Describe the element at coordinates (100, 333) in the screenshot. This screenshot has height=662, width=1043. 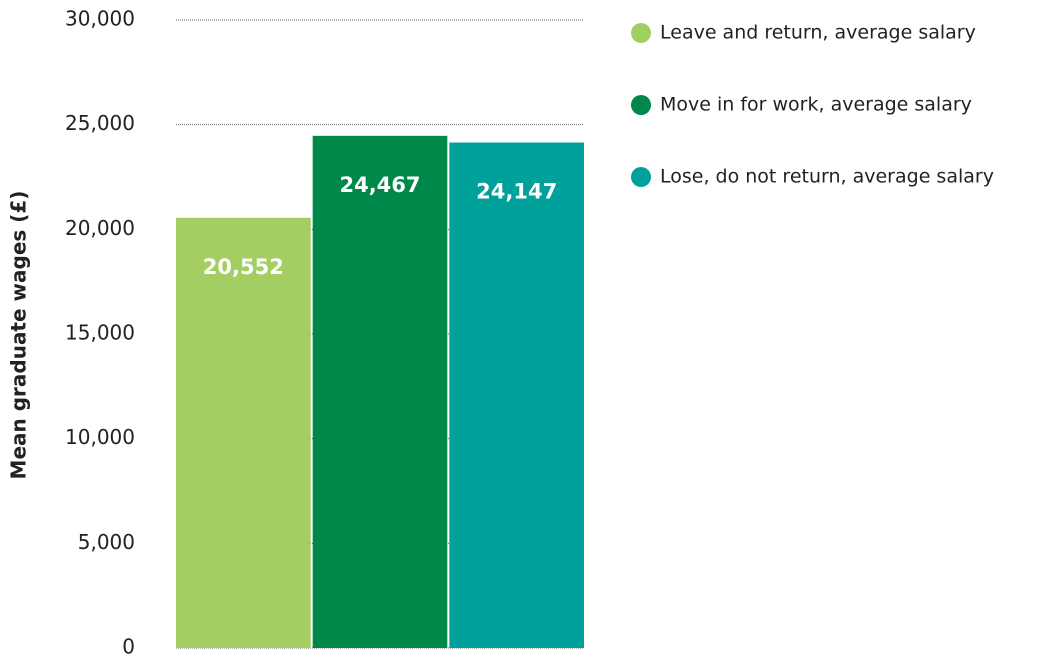
I see `y-tick-label: 15,000` at that location.